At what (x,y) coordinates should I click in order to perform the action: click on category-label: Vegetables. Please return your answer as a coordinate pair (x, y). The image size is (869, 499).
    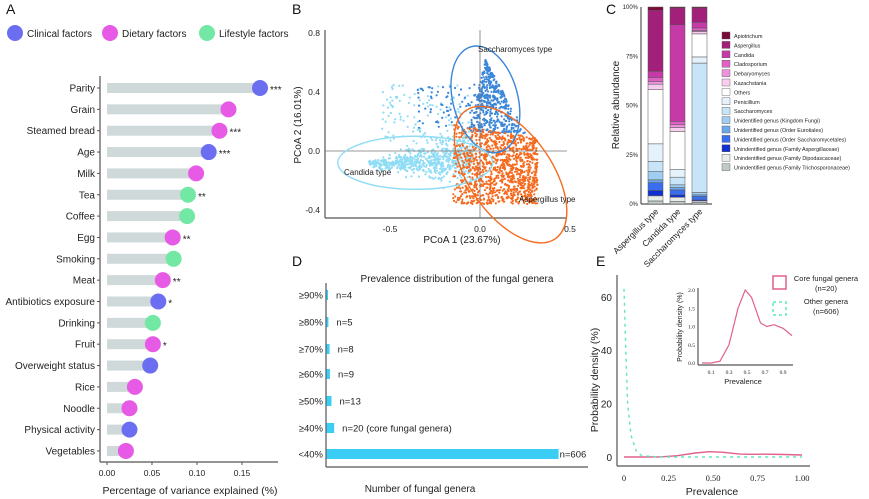
    Looking at the image, I should click on (71, 451).